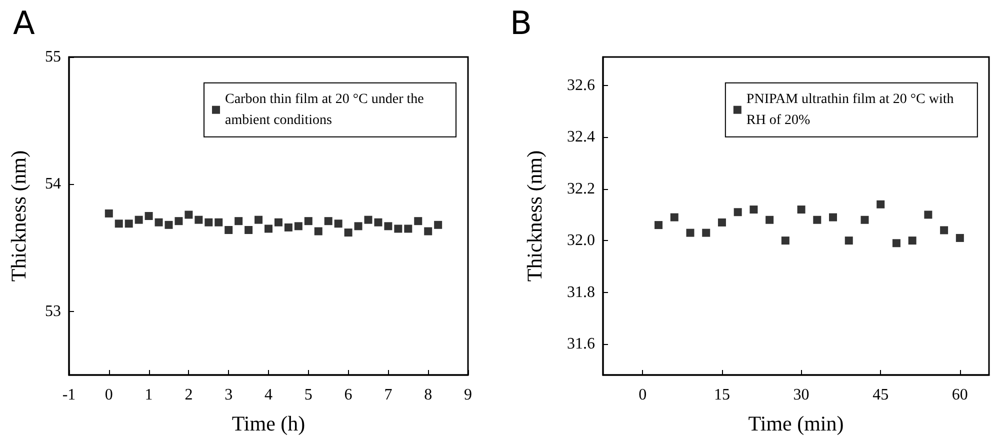  Describe the element at coordinates (880, 395) in the screenshot. I see `x-tick-label: 45` at that location.